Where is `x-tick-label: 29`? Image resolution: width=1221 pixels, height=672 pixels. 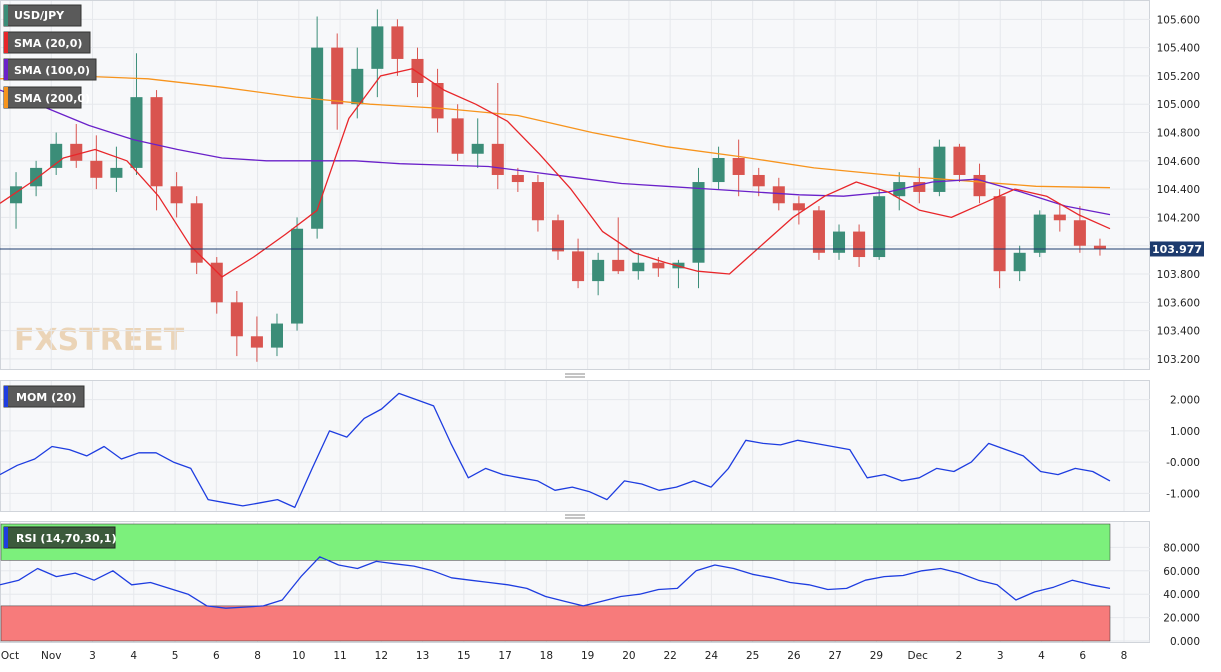
x-tick-label: 29 is located at coordinates (876, 656).